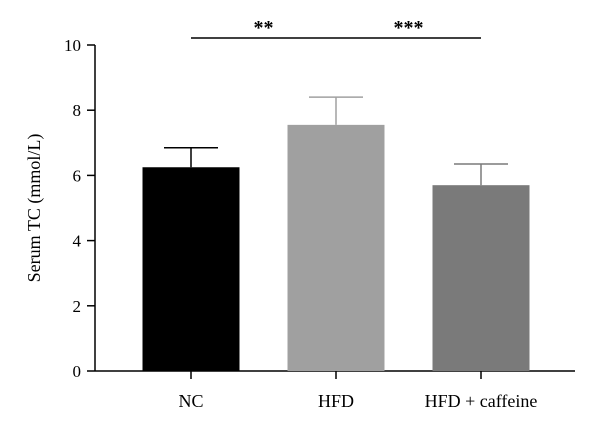 Image resolution: width=600 pixels, height=429 pixels. What do you see at coordinates (357, 391) in the screenshot?
I see `x-categories: NC HFD HFD + caffeine` at bounding box center [357, 391].